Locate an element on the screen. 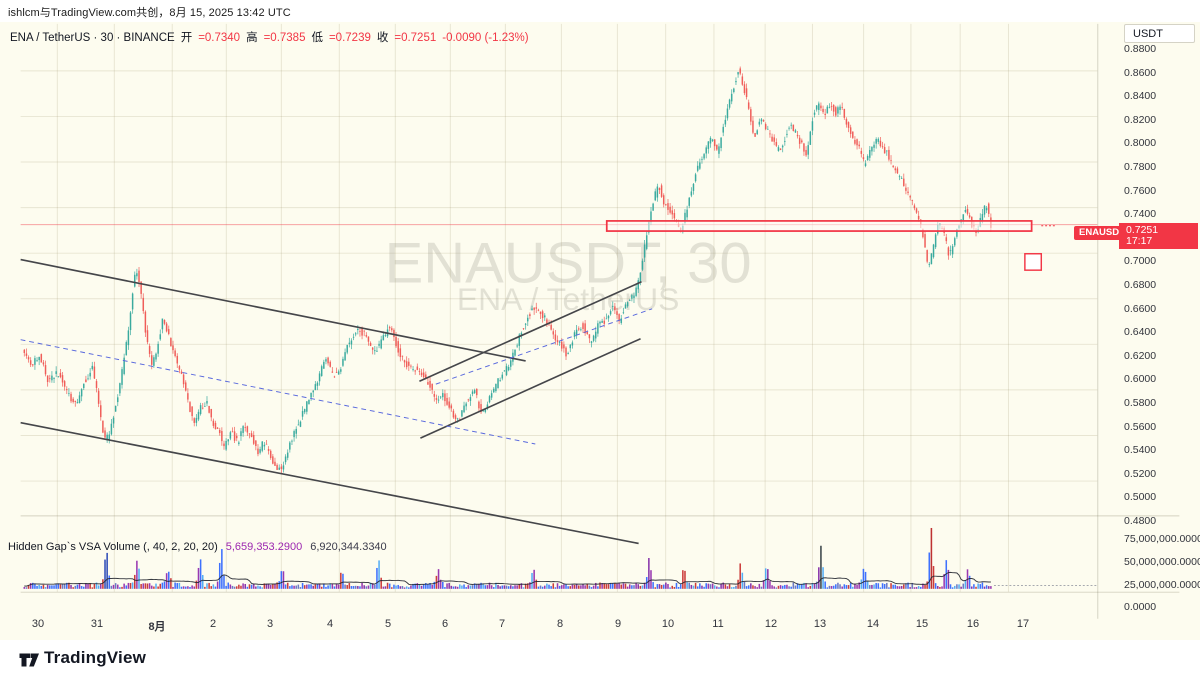  time-tick-label: 17 is located at coordinates (1023, 624).